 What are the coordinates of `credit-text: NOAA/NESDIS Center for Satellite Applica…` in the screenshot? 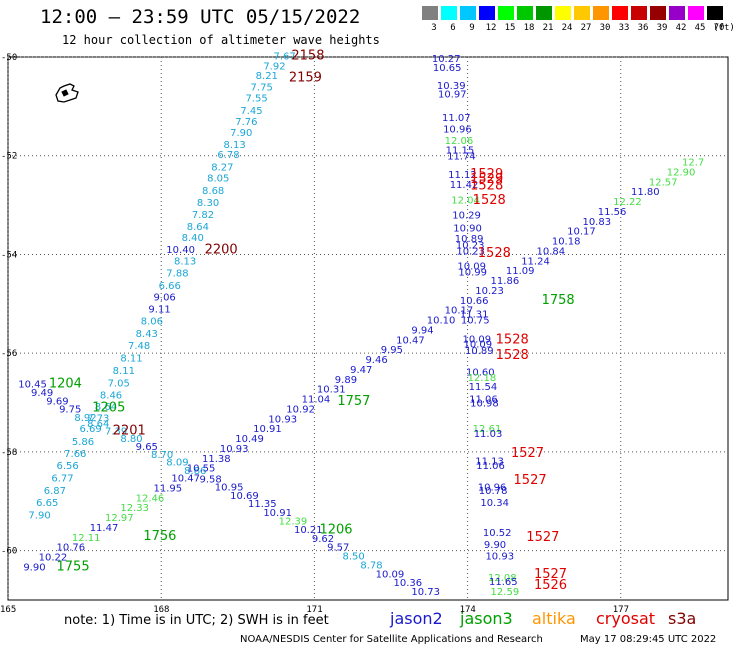 It's located at (391, 639).